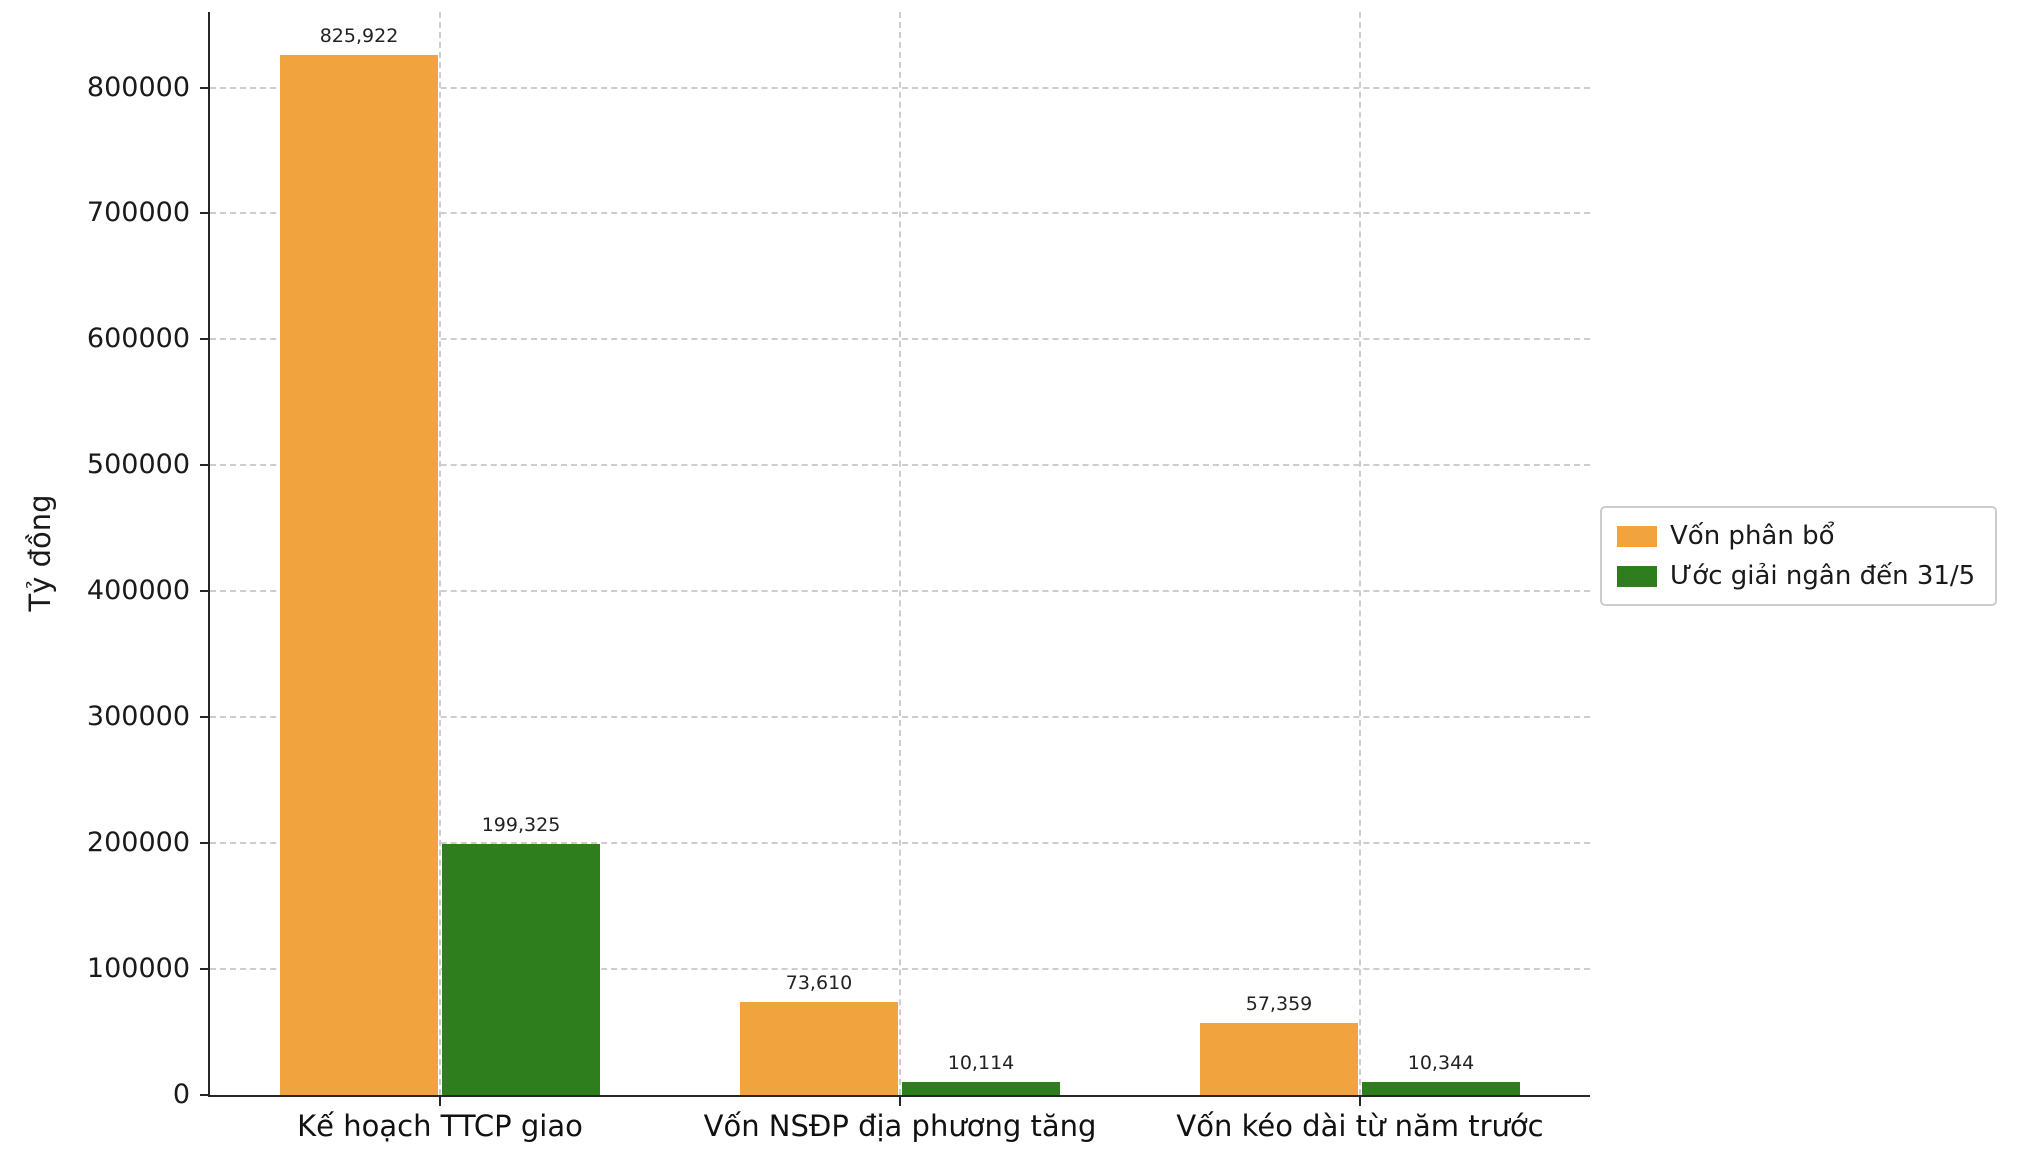  What do you see at coordinates (138, 213) in the screenshot?
I see `y-tick-label: 700000` at bounding box center [138, 213].